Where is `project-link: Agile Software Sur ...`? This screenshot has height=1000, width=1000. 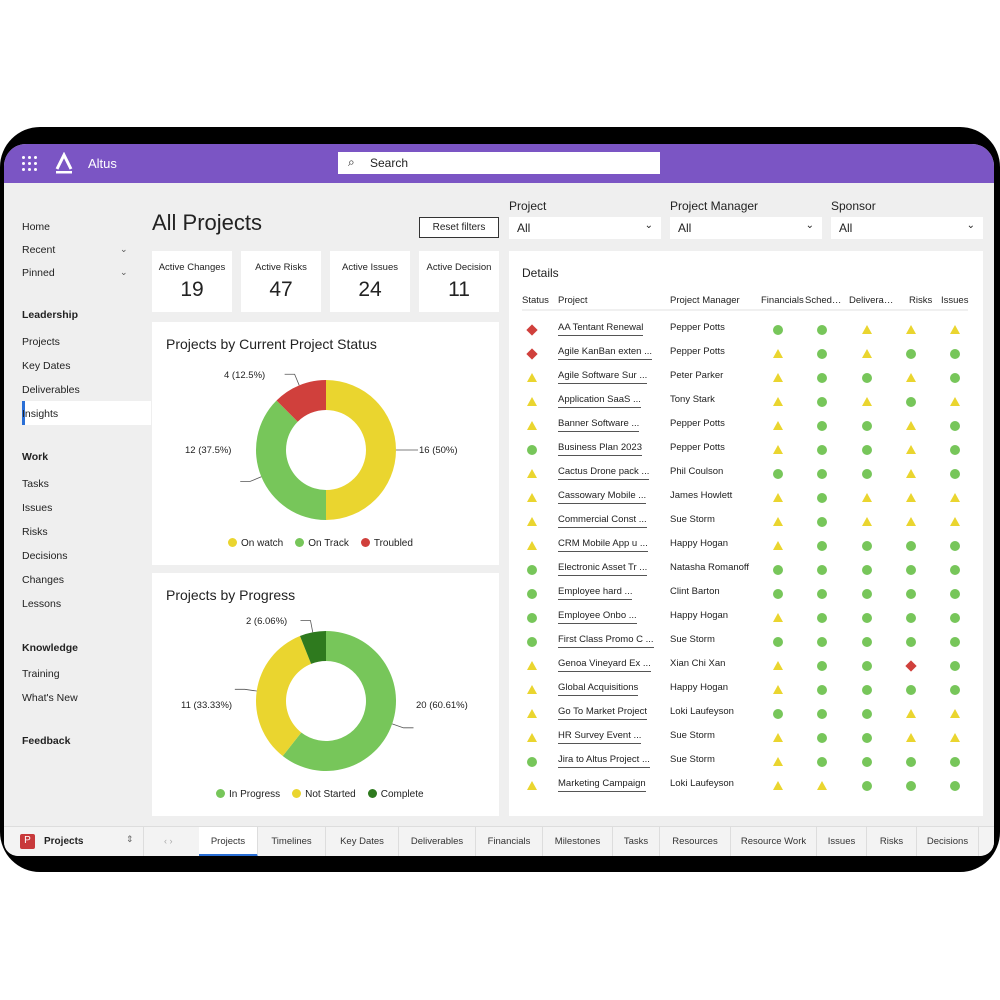 project-link: Agile Software Sur ... is located at coordinates (603, 377).